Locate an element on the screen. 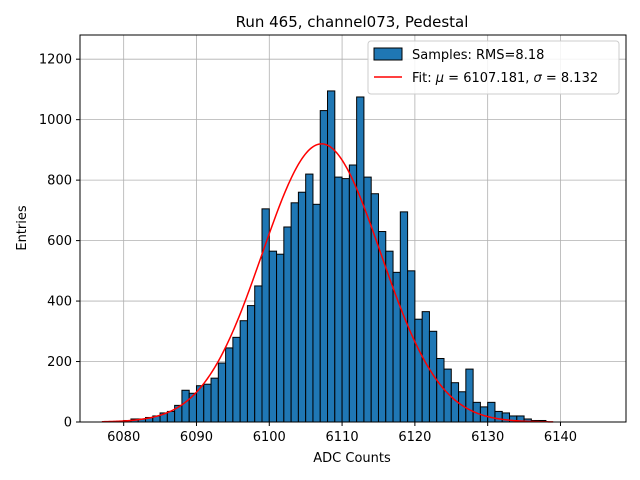 The height and width of the screenshot is (480, 640). y-tick-label: 1000 is located at coordinates (55, 120).